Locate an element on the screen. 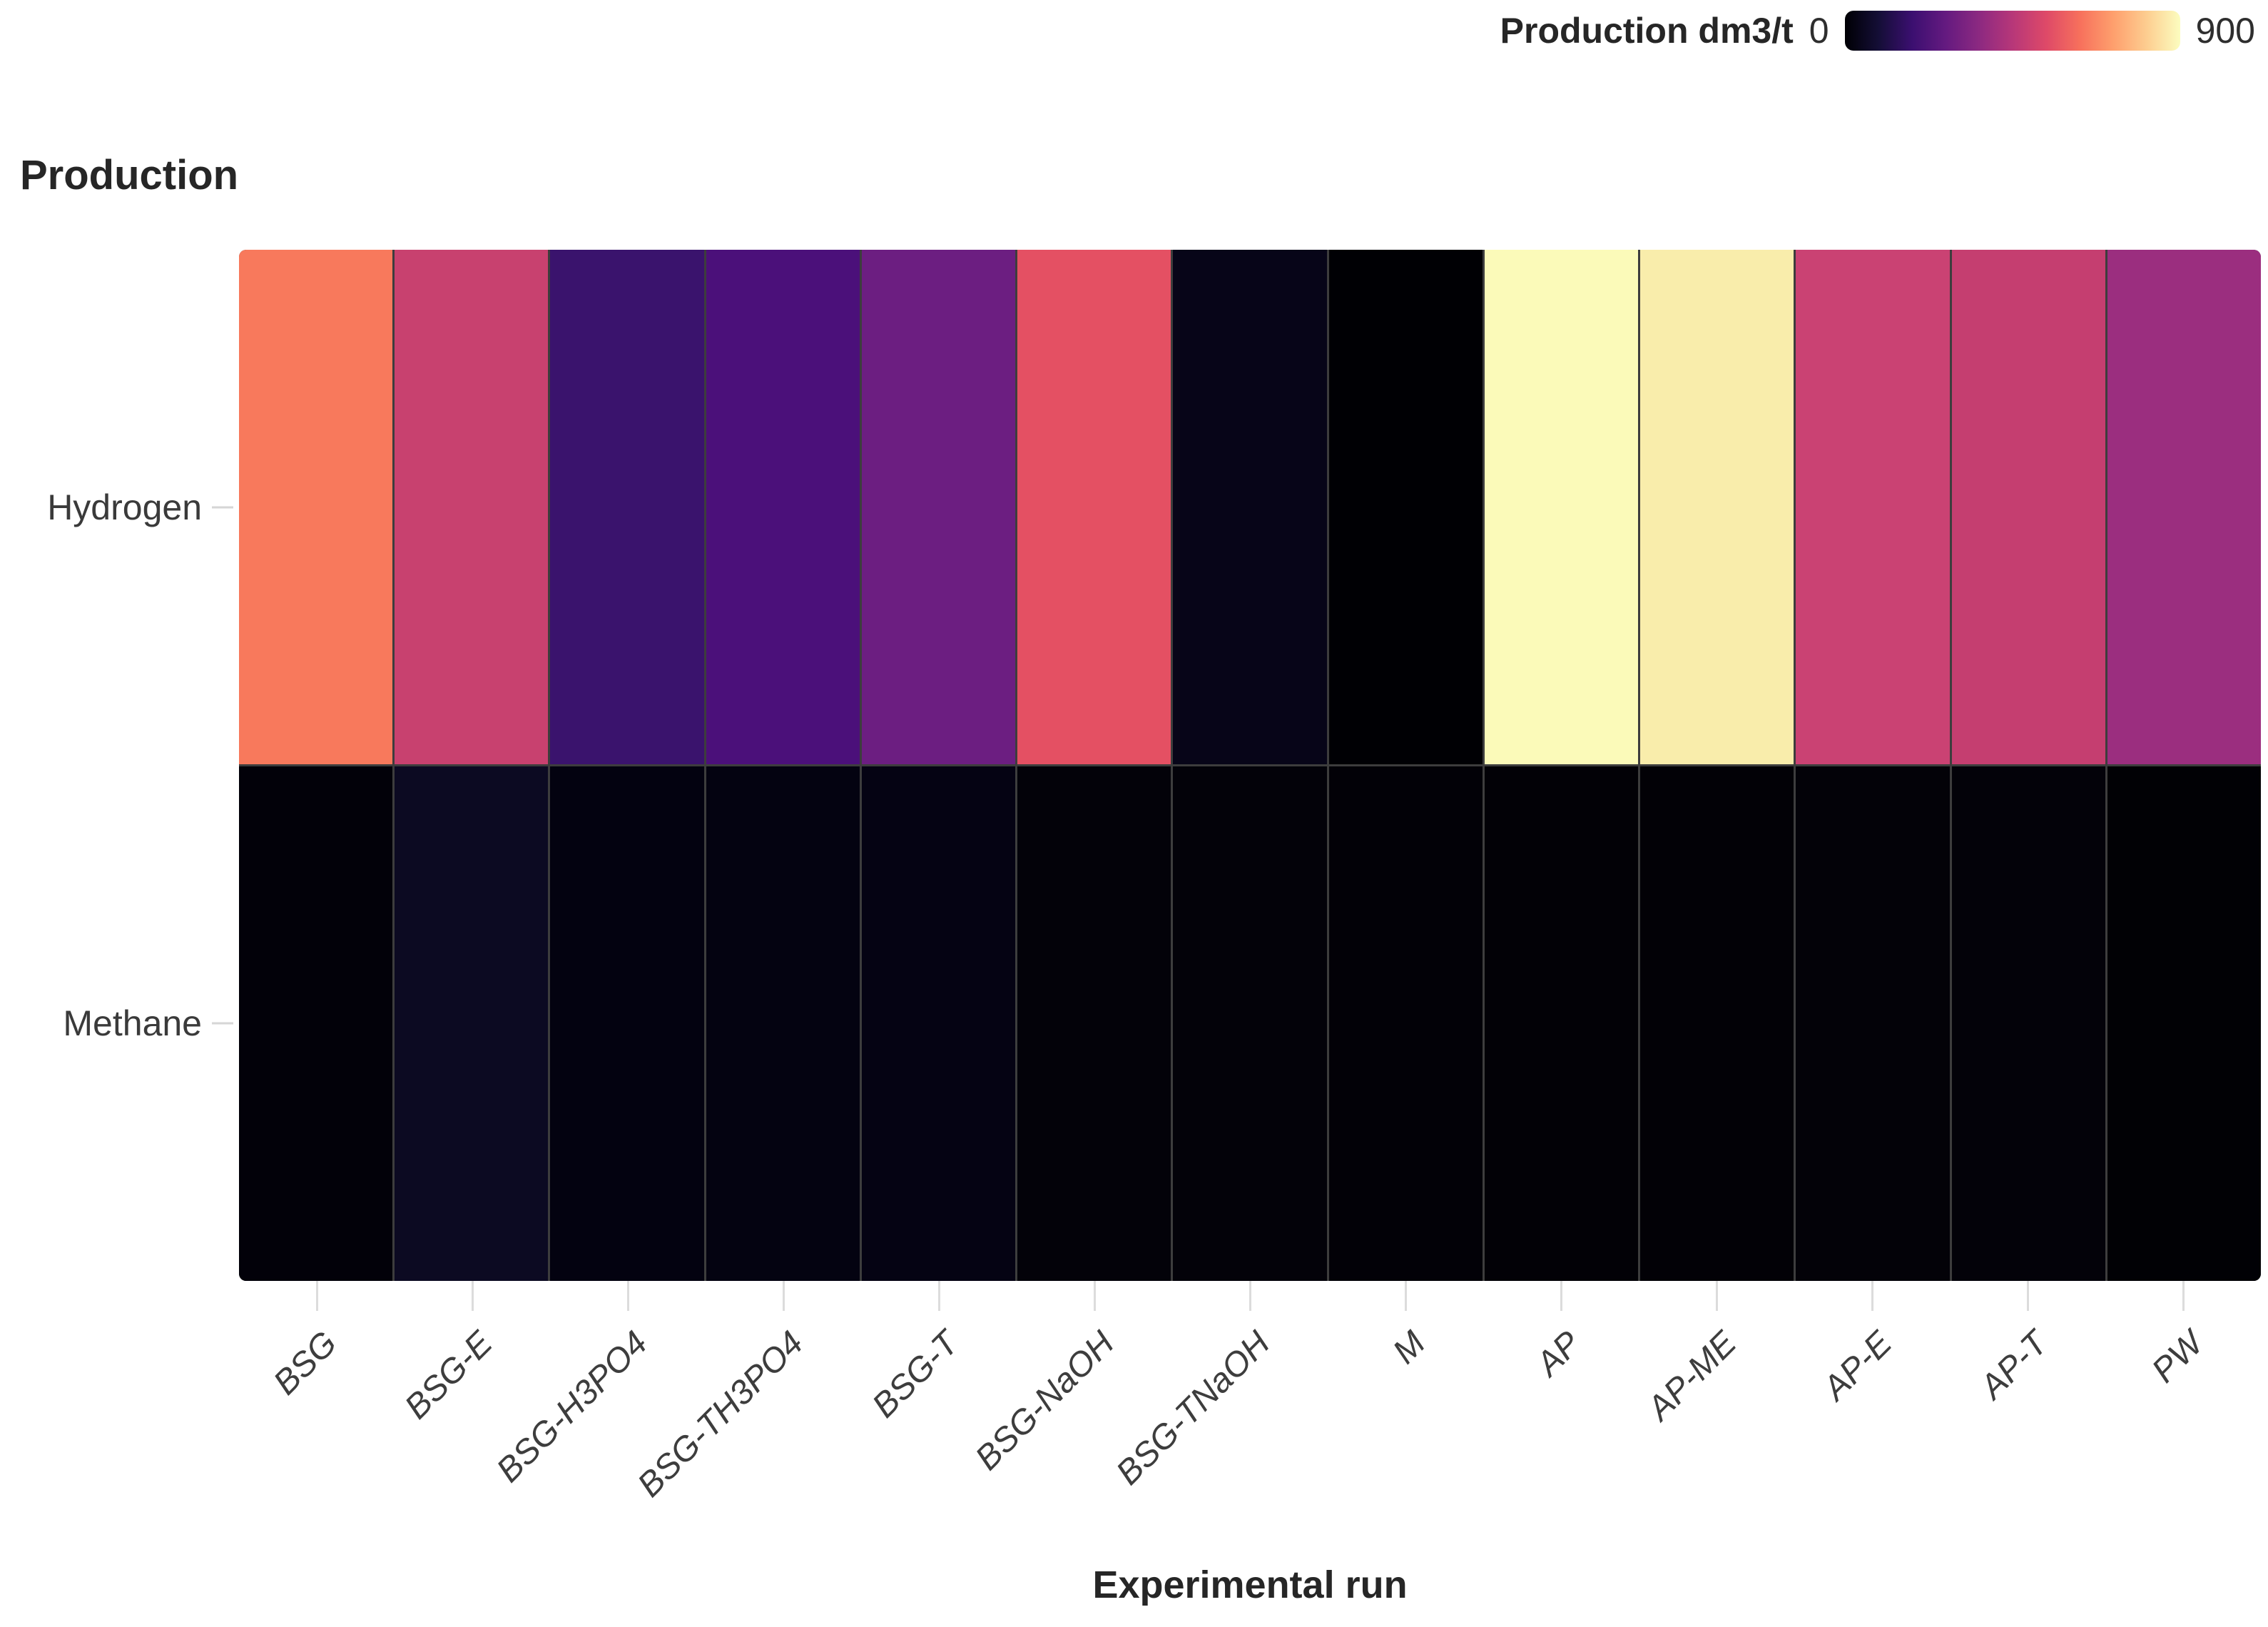 This screenshot has height=1627, width=2268. colorbar-gradient is located at coordinates (2012, 31).